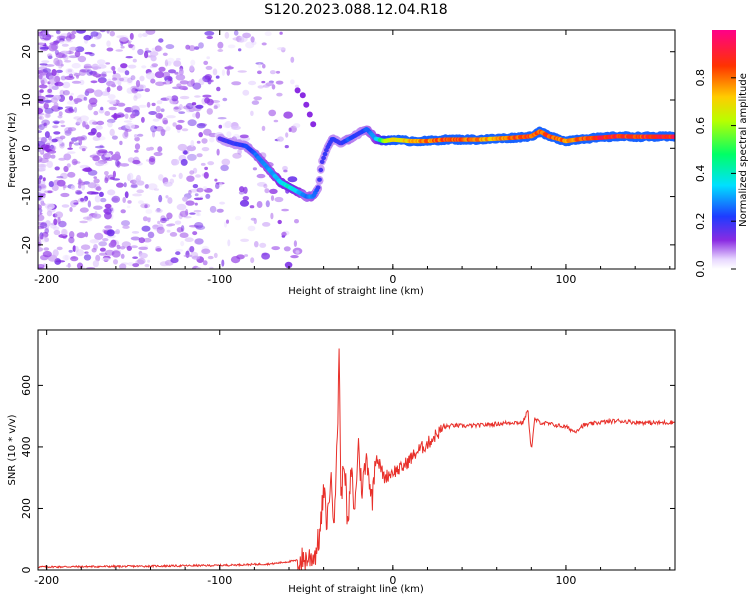  What do you see at coordinates (46, 279) in the screenshot?
I see `x-tick-label: -200` at bounding box center [46, 279].